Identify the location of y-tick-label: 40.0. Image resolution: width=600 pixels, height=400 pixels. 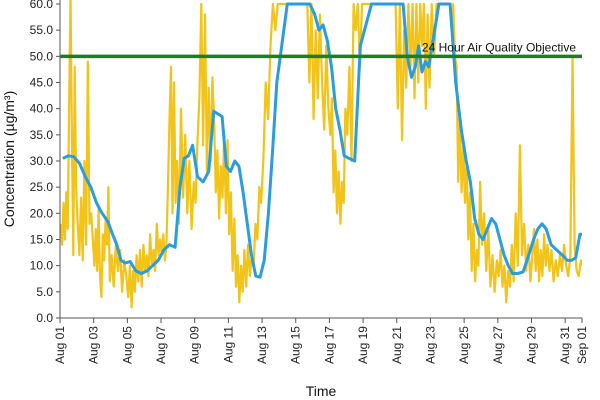
(42, 109).